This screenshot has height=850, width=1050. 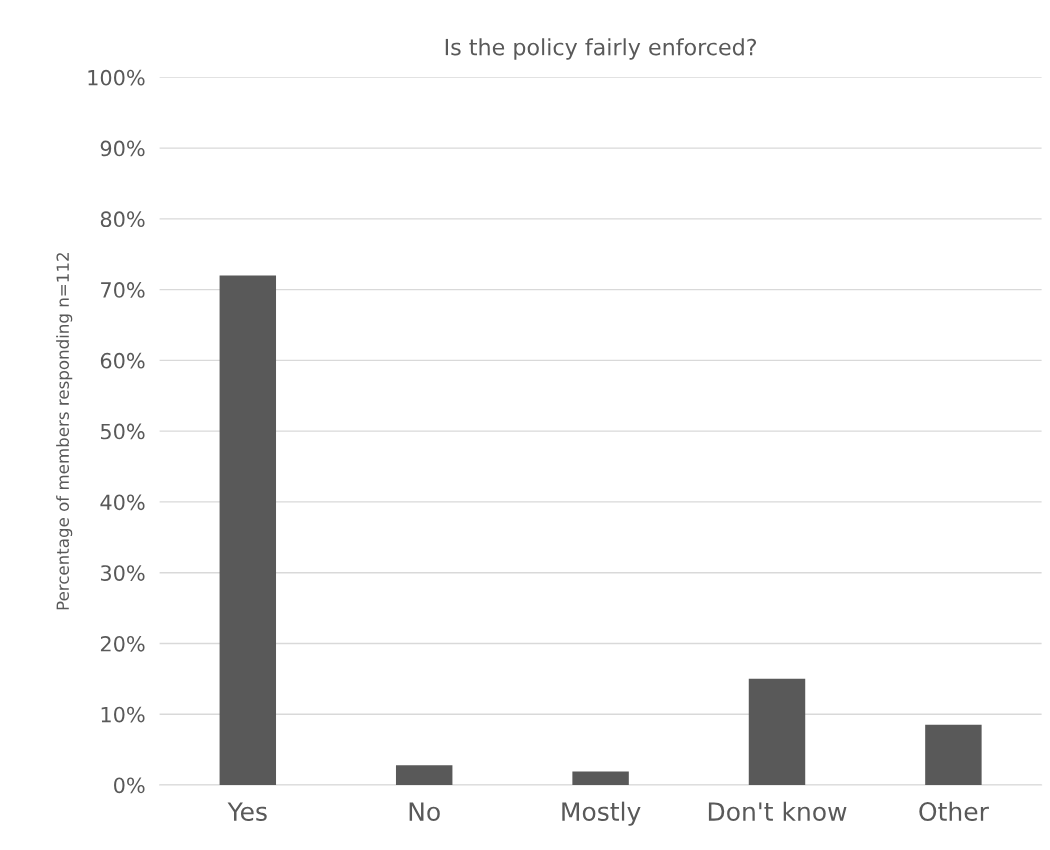 What do you see at coordinates (247, 811) in the screenshot?
I see `x-tick-label: Yes` at bounding box center [247, 811].